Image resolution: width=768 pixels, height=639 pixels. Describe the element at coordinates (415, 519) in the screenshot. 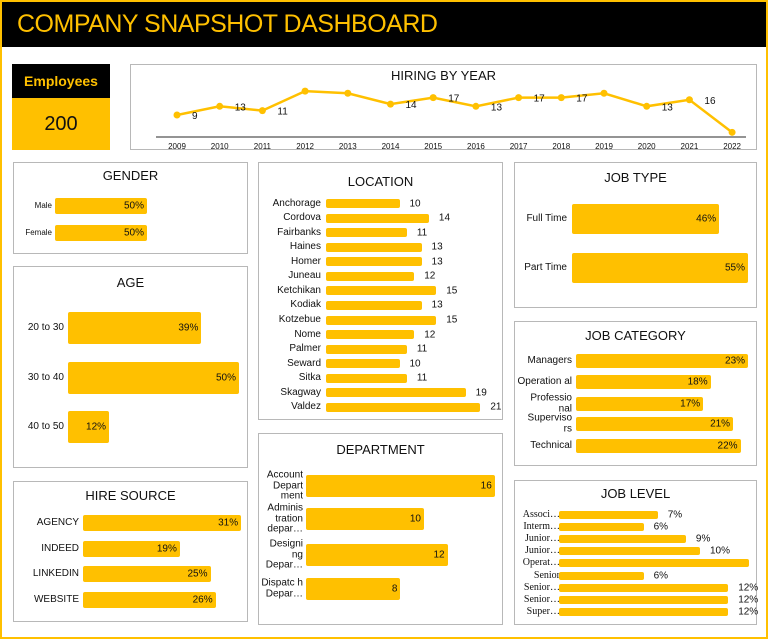

I see `value-label: 10` at that location.